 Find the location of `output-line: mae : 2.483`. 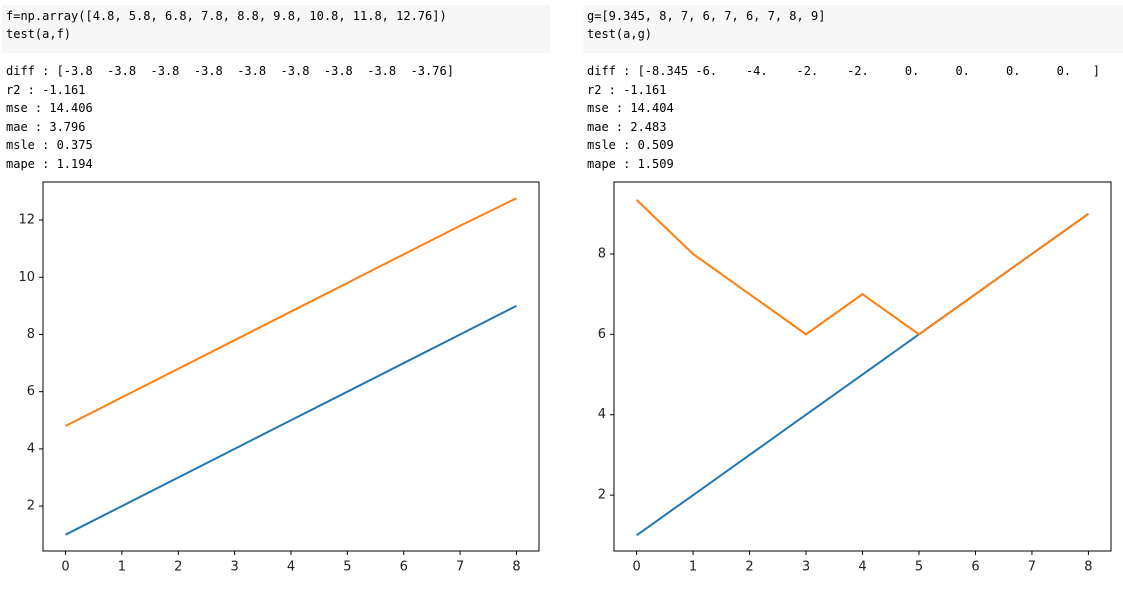

output-line: mae : 2.483 is located at coordinates (627, 126).